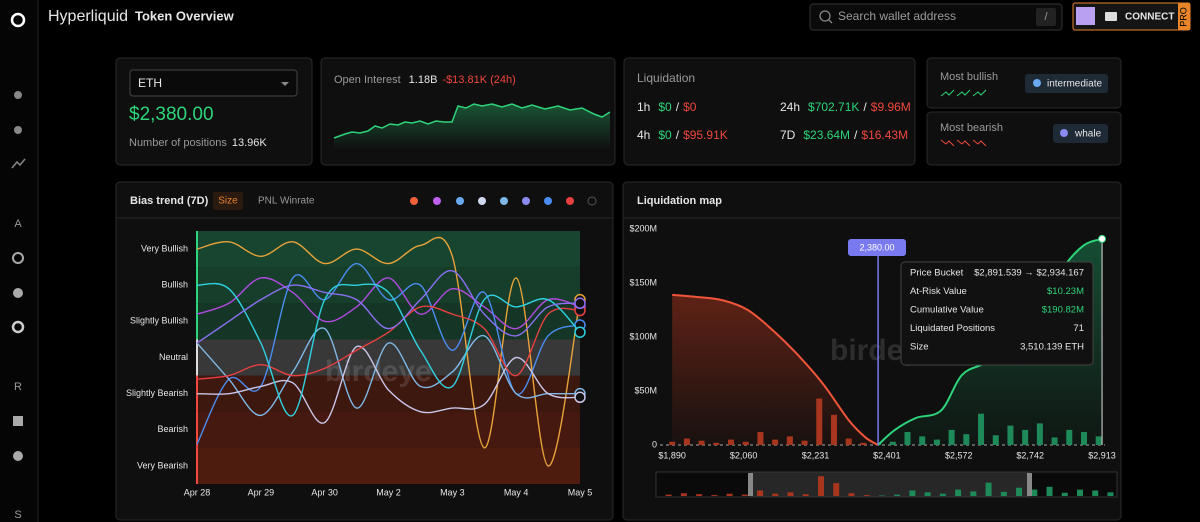 Image resolution: width=1200 pixels, height=522 pixels. What do you see at coordinates (150, 83) in the screenshot?
I see `token-symbol: ETH` at bounding box center [150, 83].